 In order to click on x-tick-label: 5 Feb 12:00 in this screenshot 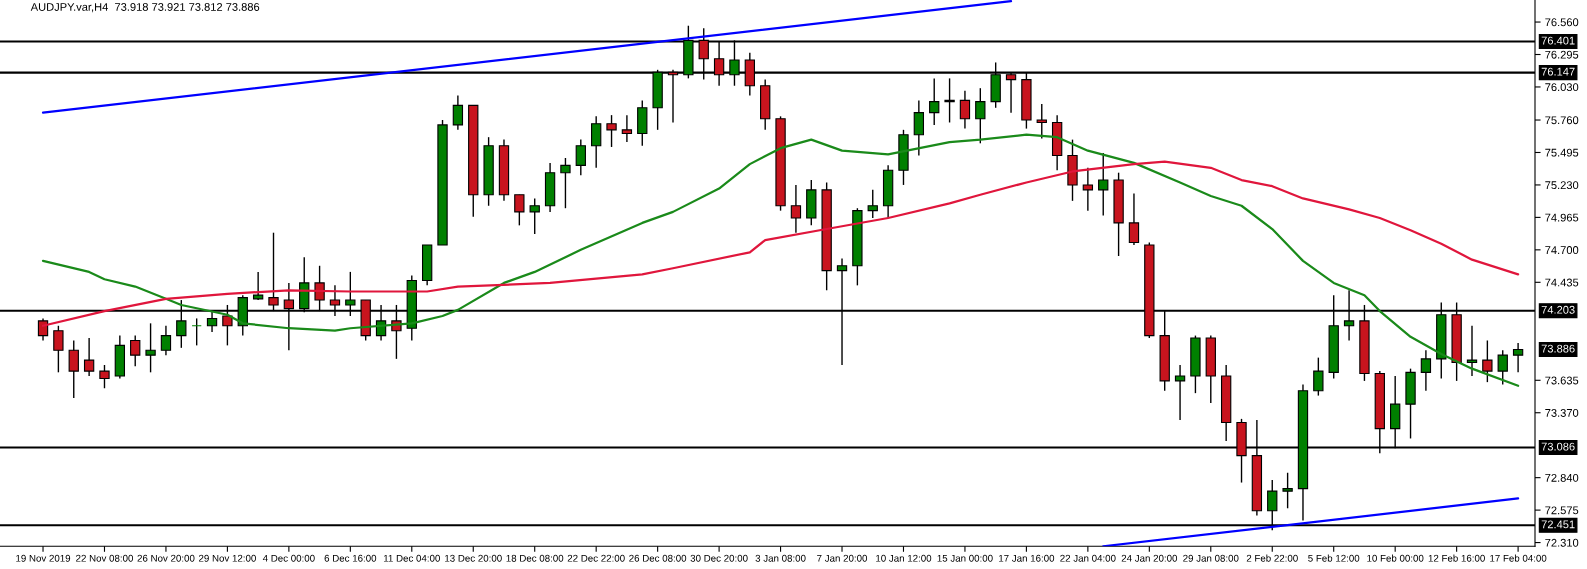, I will do `click(1334, 558)`.